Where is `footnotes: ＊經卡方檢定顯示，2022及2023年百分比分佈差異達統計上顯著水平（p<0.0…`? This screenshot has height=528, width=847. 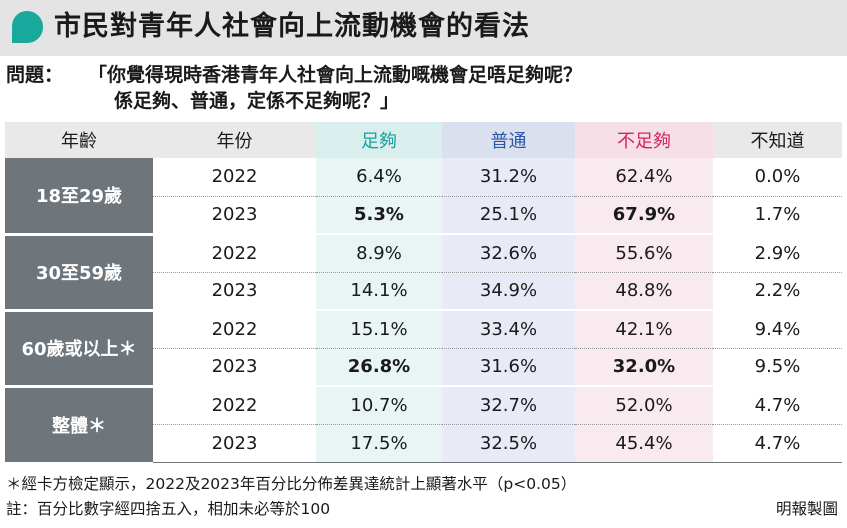
footnotes: ＊經卡方檢定顯示，2022及2023年百分比分佈差異達統計上顯著水平（p<0.0… is located at coordinates (424, 497).